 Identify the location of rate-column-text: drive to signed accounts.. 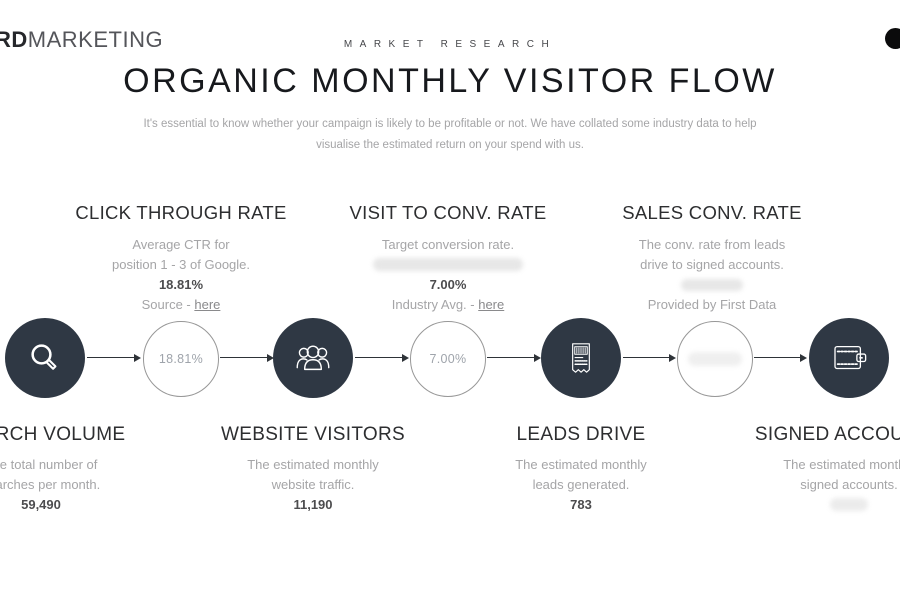
(712, 264).